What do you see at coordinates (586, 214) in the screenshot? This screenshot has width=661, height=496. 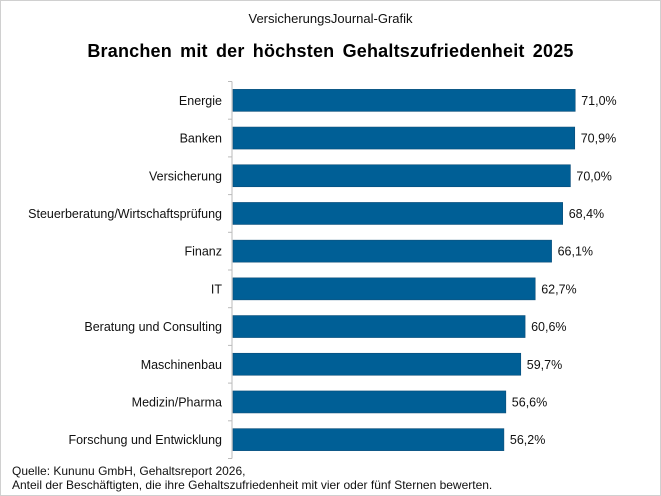 I see `data-label: 68,4%` at bounding box center [586, 214].